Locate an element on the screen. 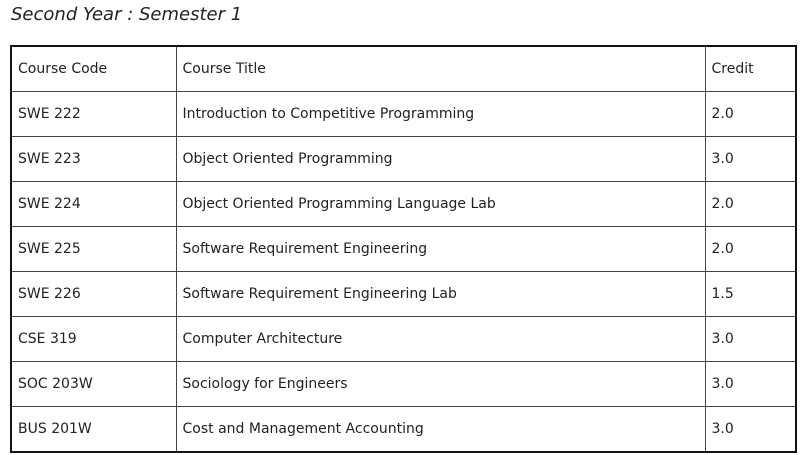 This screenshot has width=805, height=455. course-title-cell: Object Oriented Programming is located at coordinates (440, 159).